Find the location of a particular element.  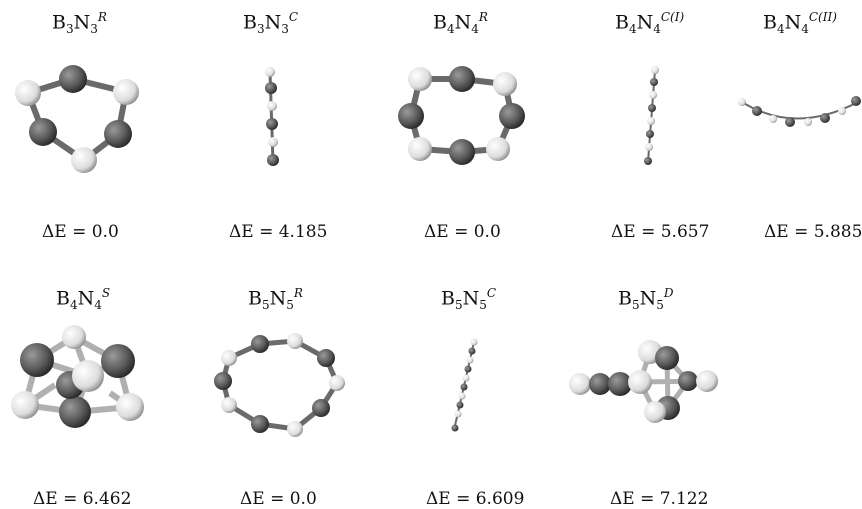

energy-b4n4r: ΔE = 0.0 is located at coordinates (462, 232).